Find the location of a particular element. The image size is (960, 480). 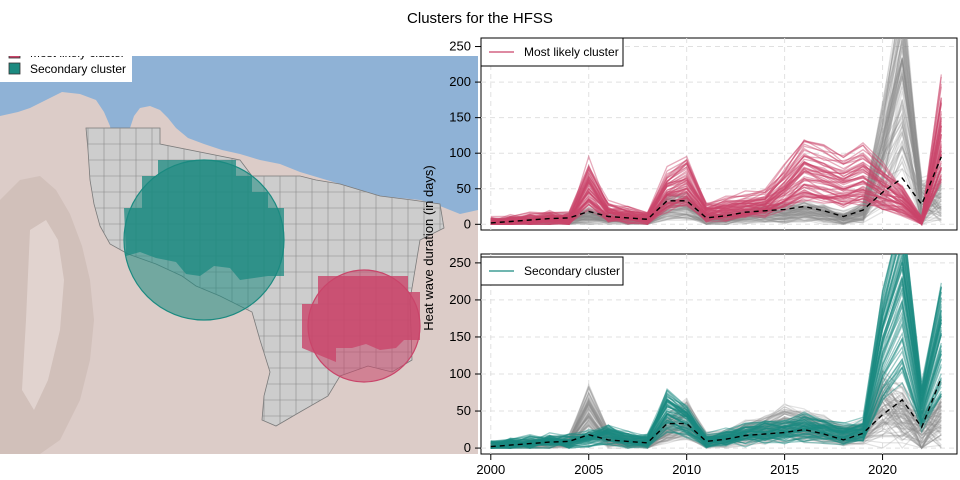

map-legend: Most likely cluster Secondary cluster is located at coordinates (66, 69).